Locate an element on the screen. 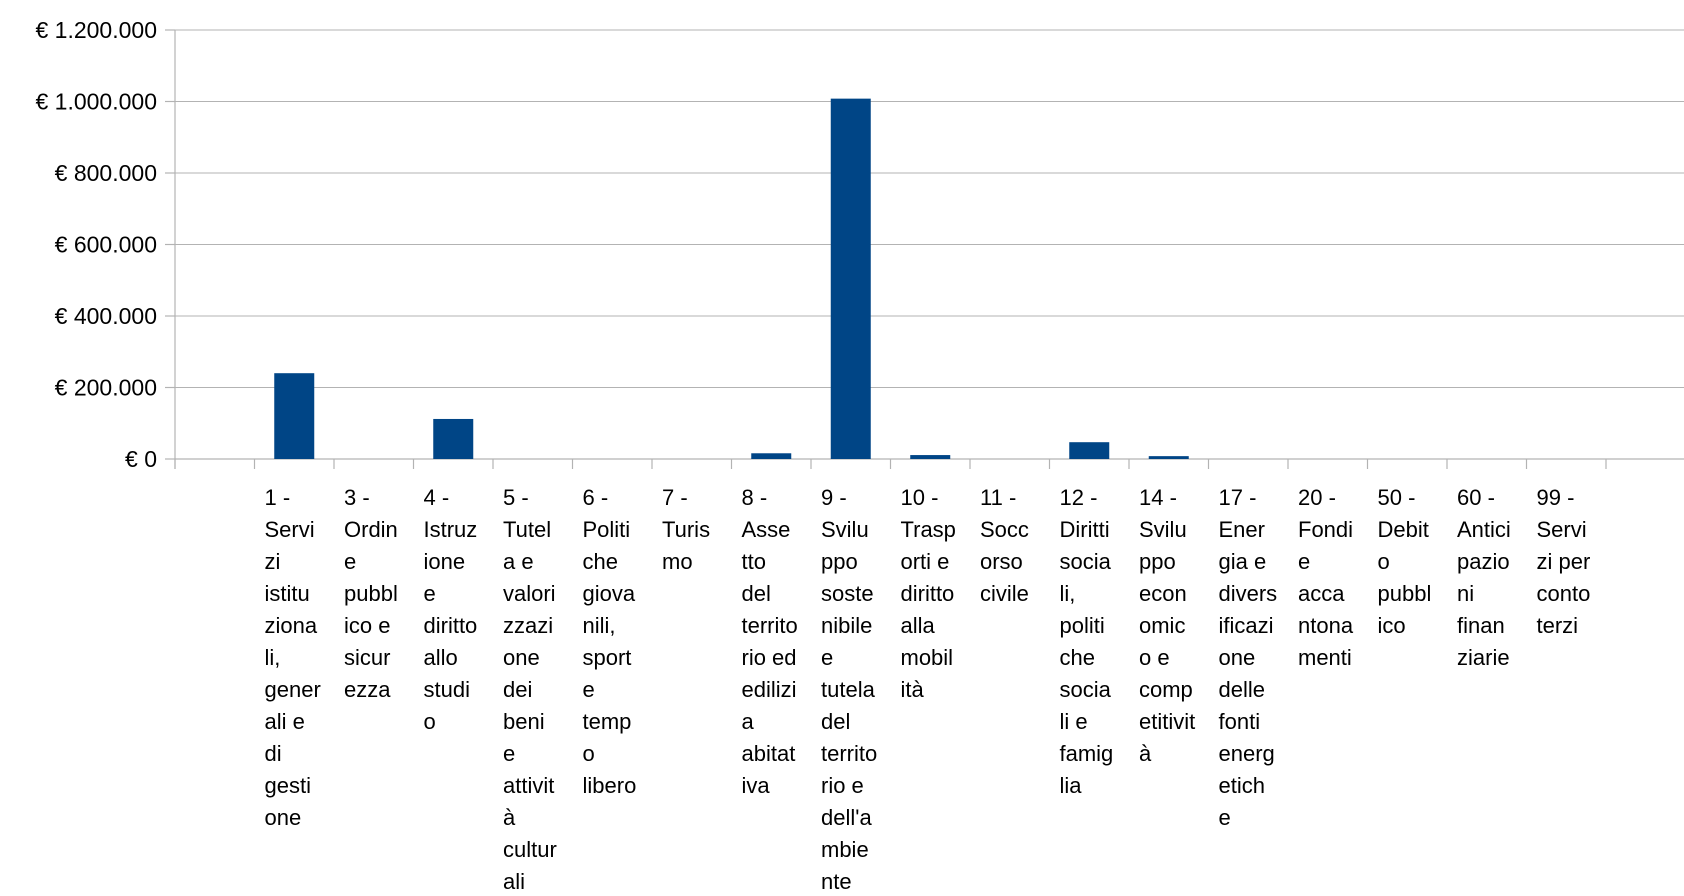 This screenshot has width=1684, height=896. y-tick-label: € 1.000.000 is located at coordinates (96, 102).